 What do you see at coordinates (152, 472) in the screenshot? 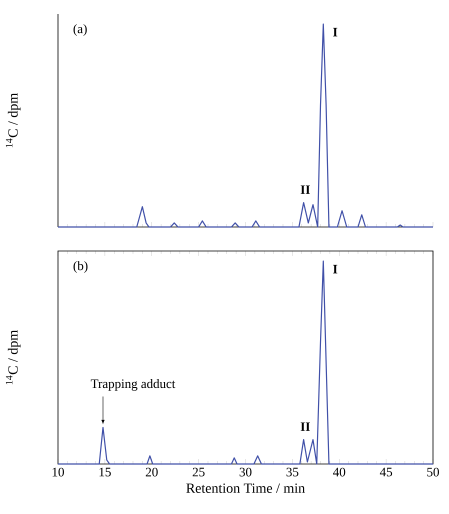
I see `x-tick-label: 20` at bounding box center [152, 472].